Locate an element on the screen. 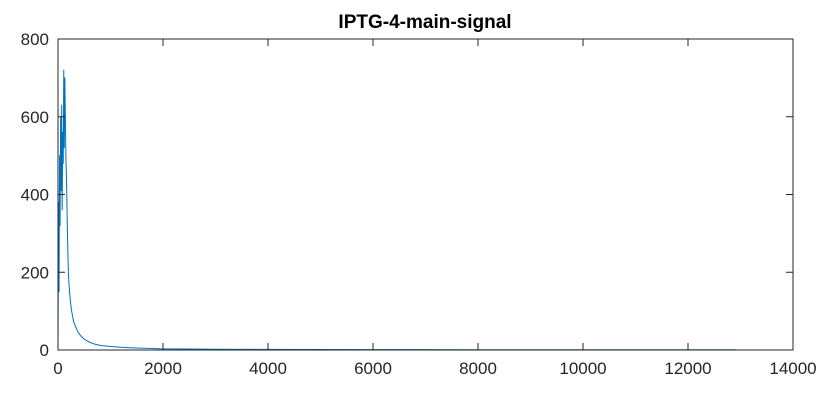 This screenshot has height=417, width=833. x-tick-label: 2000 is located at coordinates (163, 368).